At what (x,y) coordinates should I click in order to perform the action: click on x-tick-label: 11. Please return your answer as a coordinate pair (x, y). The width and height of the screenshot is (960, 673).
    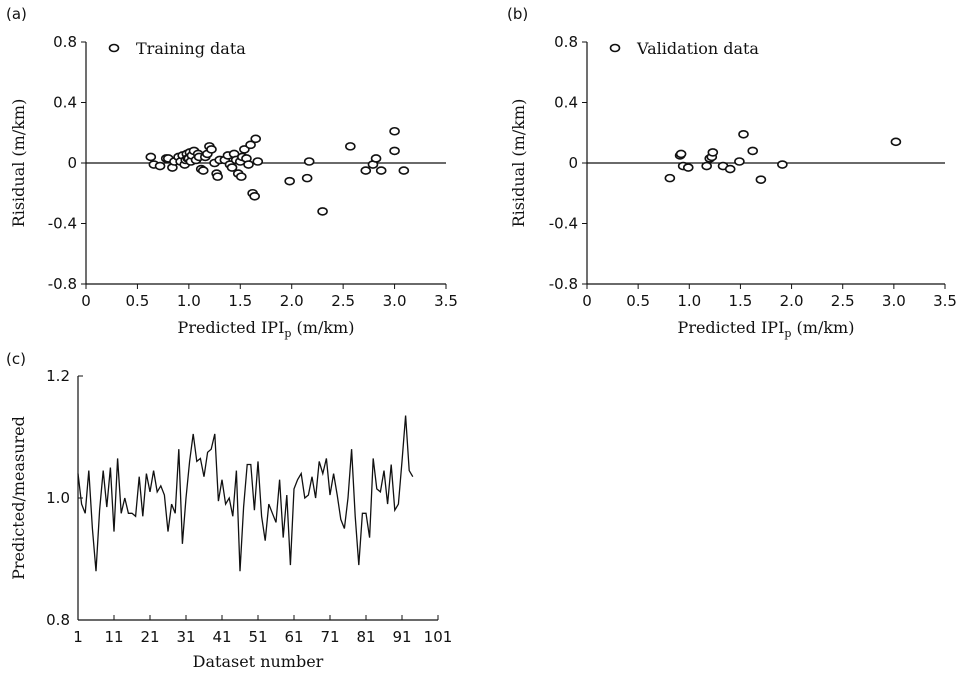
    Looking at the image, I should click on (113, 637).